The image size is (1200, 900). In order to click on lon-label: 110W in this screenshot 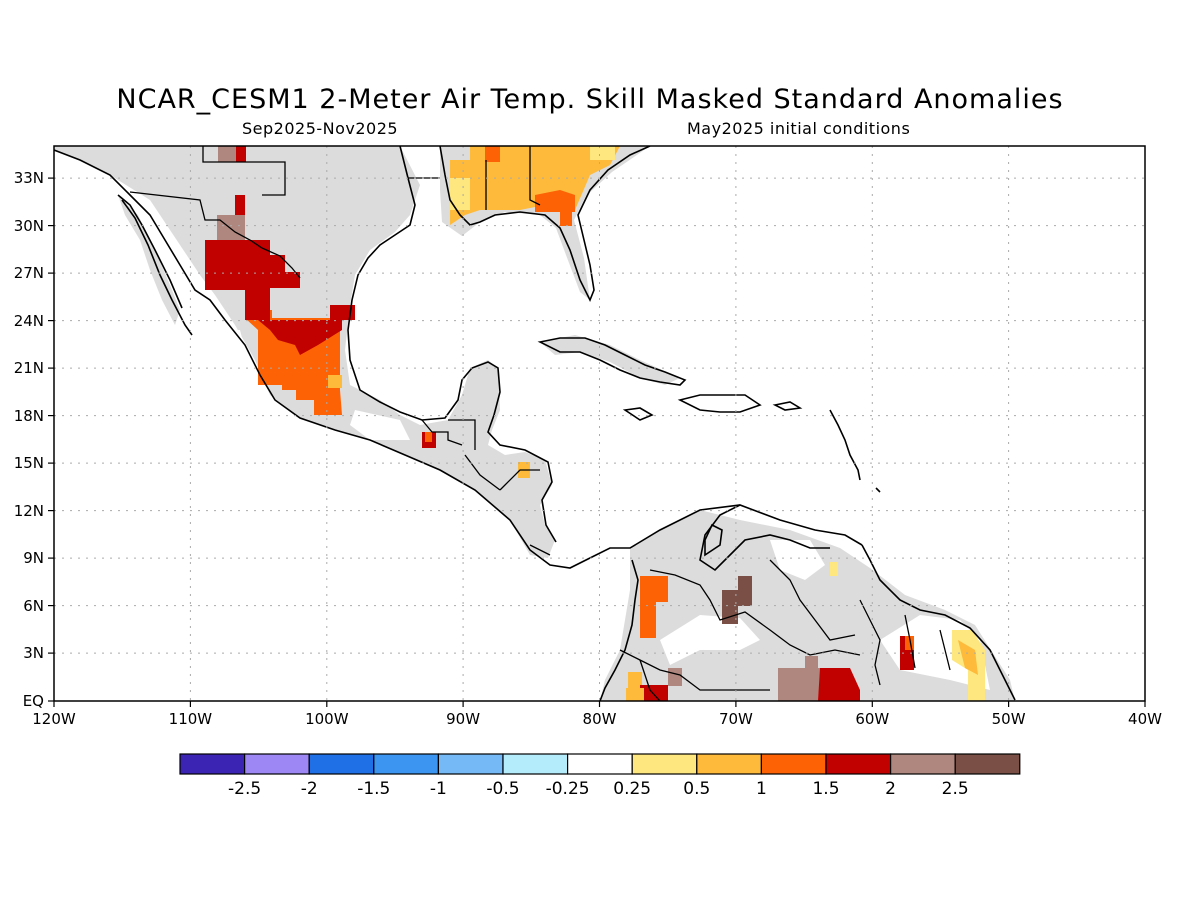, I will do `click(191, 719)`.